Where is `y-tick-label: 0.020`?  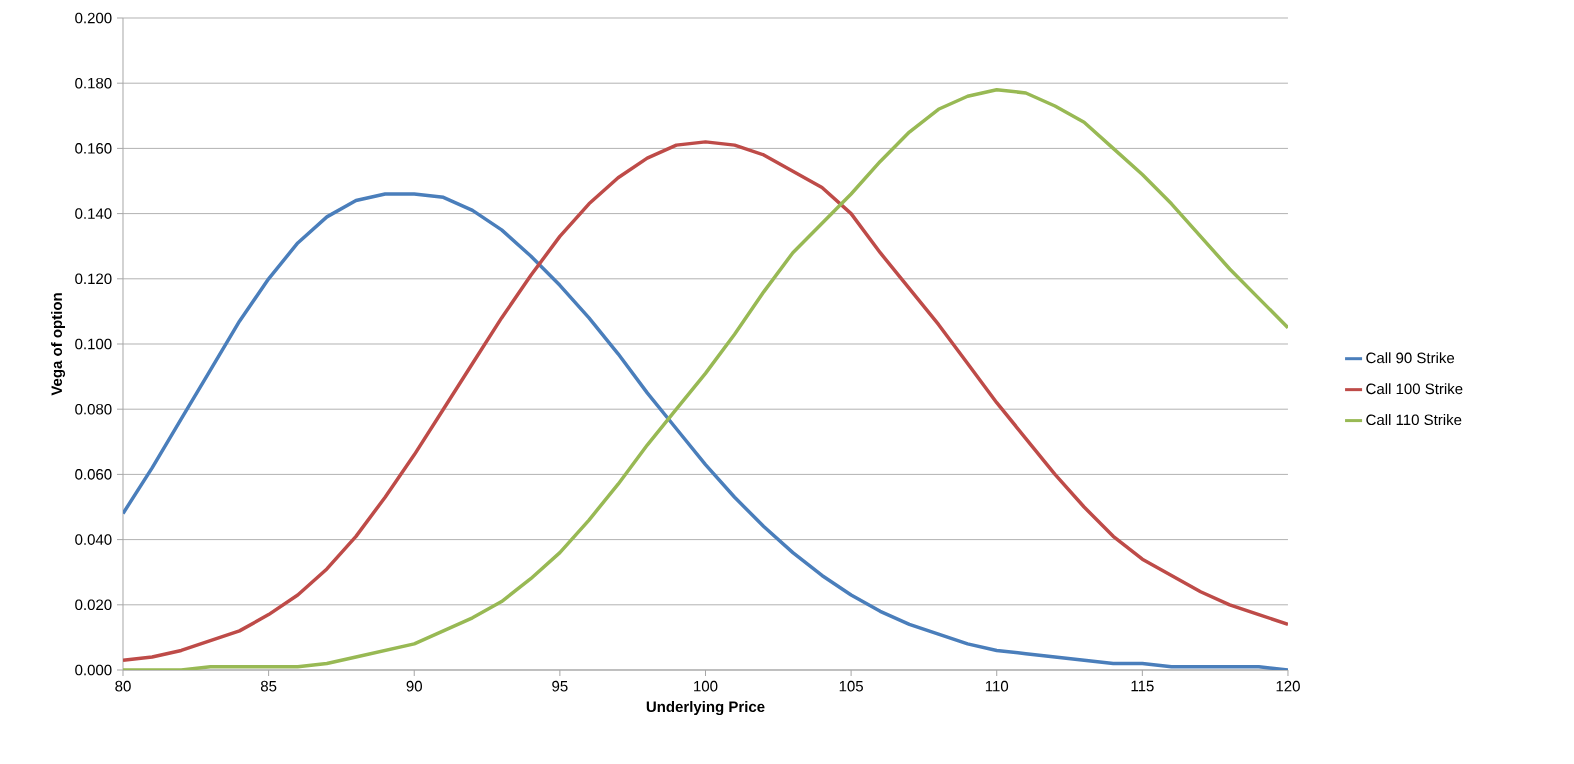
y-tick-label: 0.020 is located at coordinates (93, 605).